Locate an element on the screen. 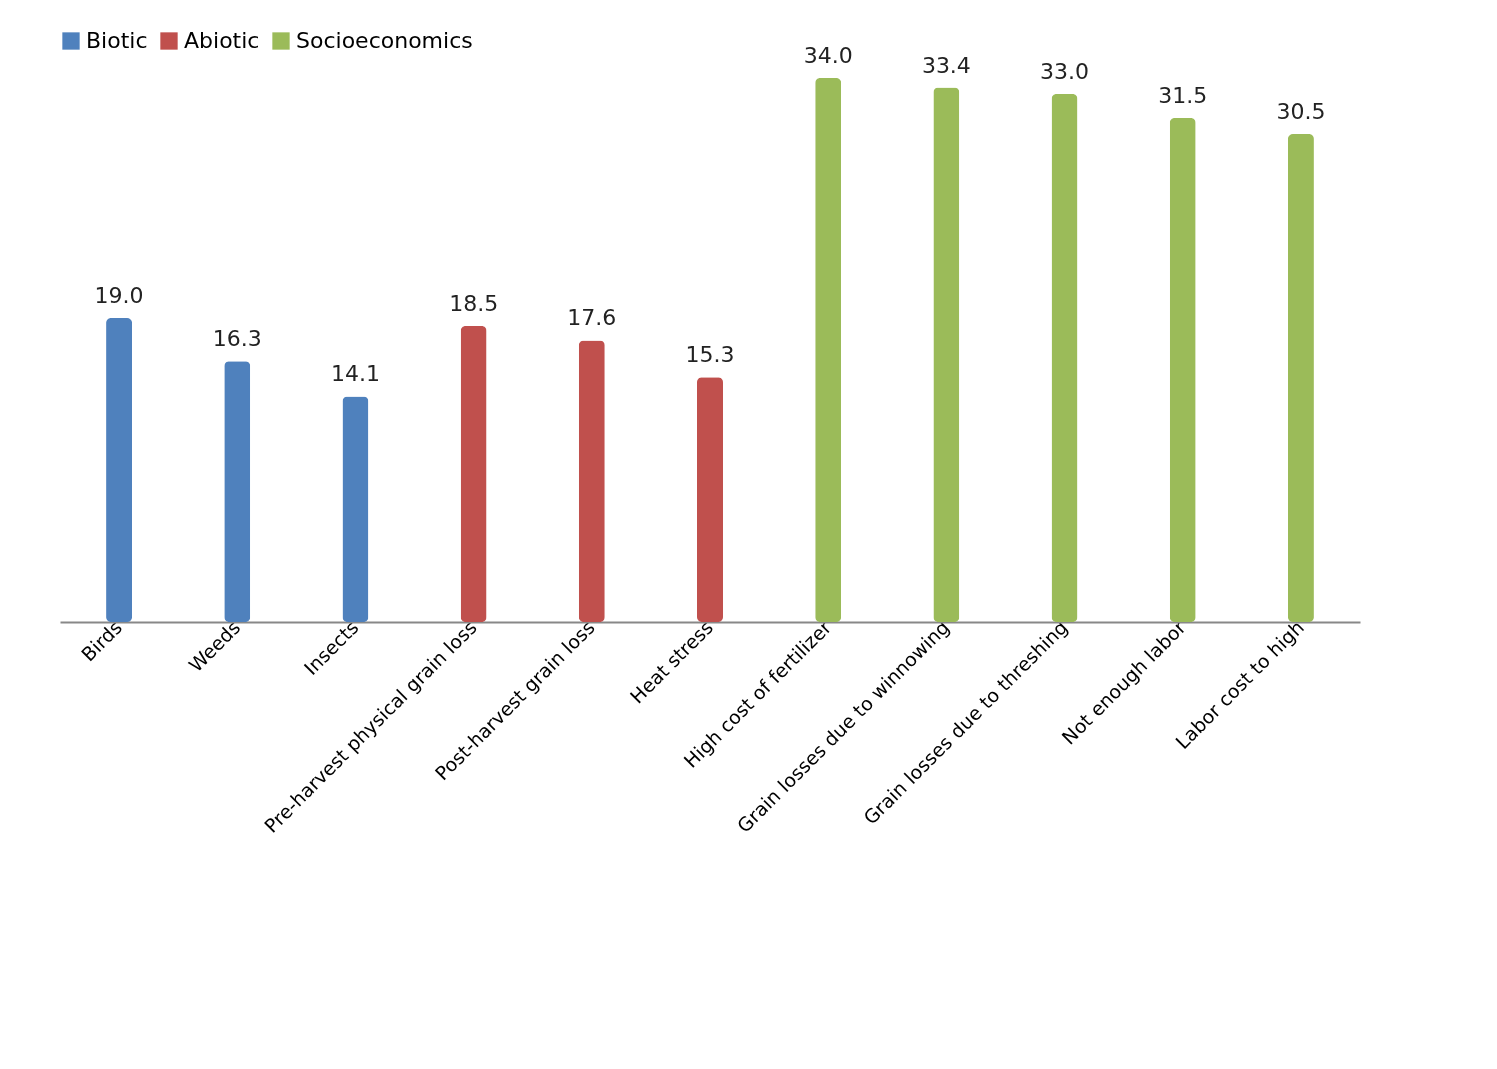  data-label: 15.3 is located at coordinates (710, 355).